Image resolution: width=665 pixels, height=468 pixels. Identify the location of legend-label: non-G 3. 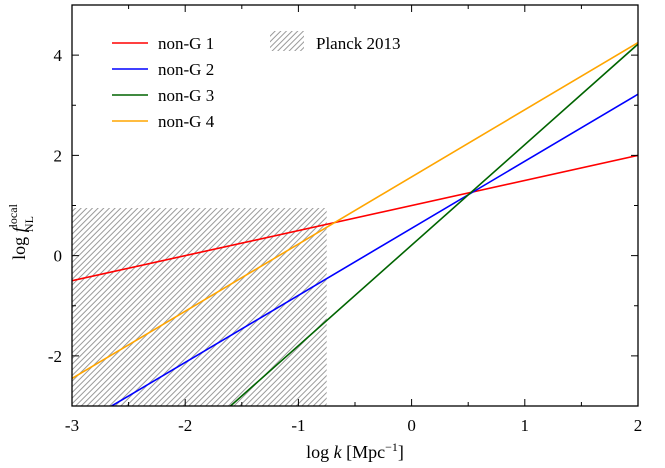
(186, 95).